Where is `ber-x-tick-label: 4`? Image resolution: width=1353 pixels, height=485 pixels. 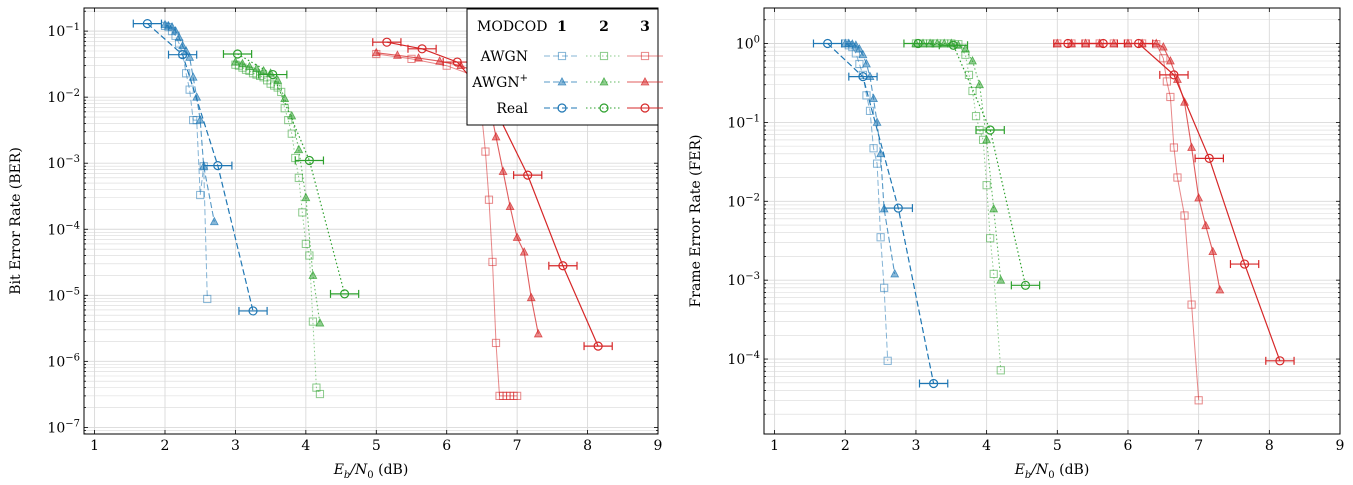 ber-x-tick-label: 4 is located at coordinates (305, 446).